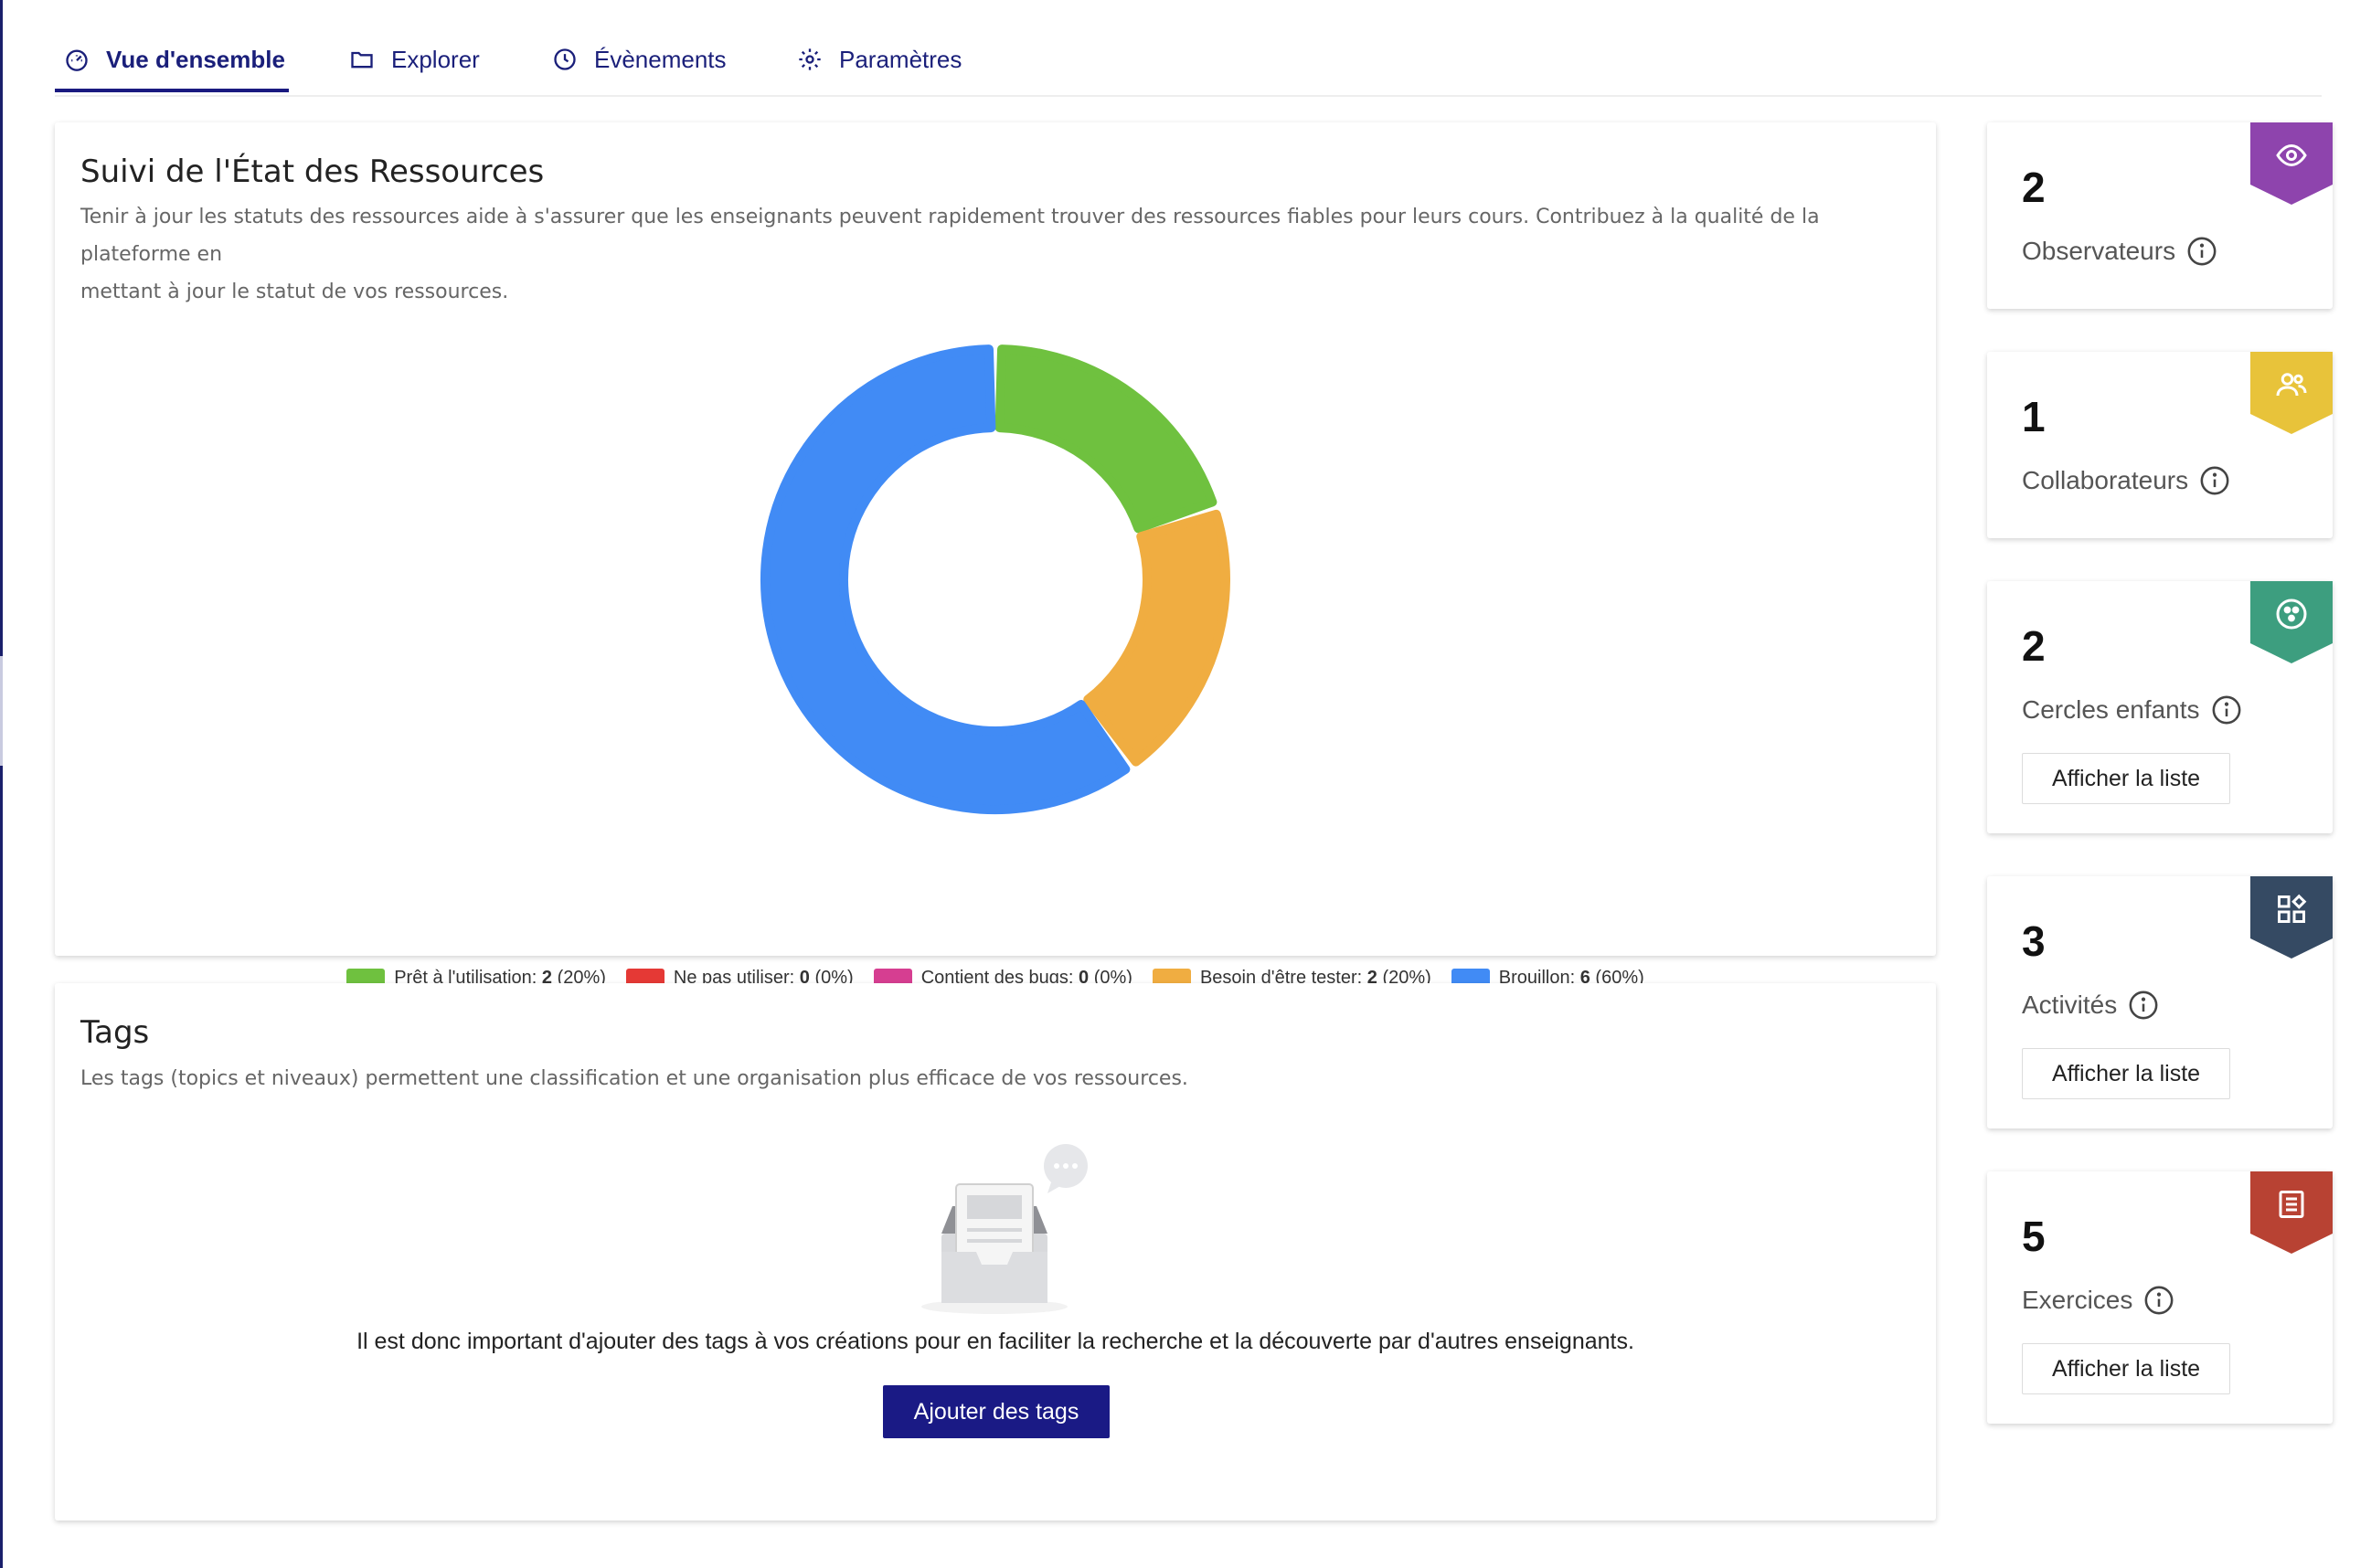 The width and height of the screenshot is (2371, 1568). Describe the element at coordinates (996, 1412) in the screenshot. I see `add-tags-button: Ajouter des tags` at that location.